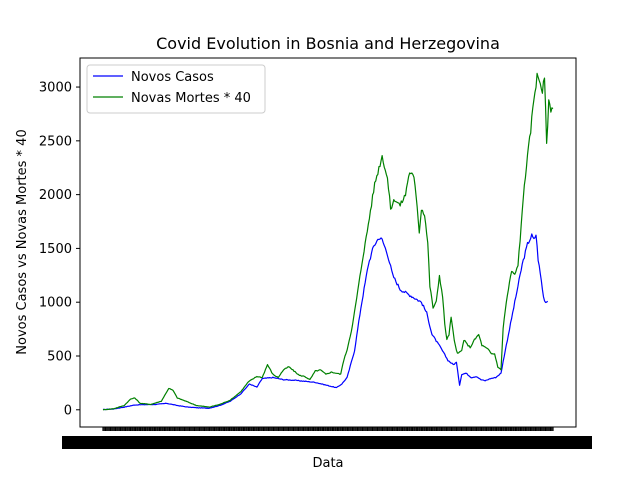 The width and height of the screenshot is (640, 480). I want to click on legend-label-novos-casos: Novos Casos, so click(172, 77).